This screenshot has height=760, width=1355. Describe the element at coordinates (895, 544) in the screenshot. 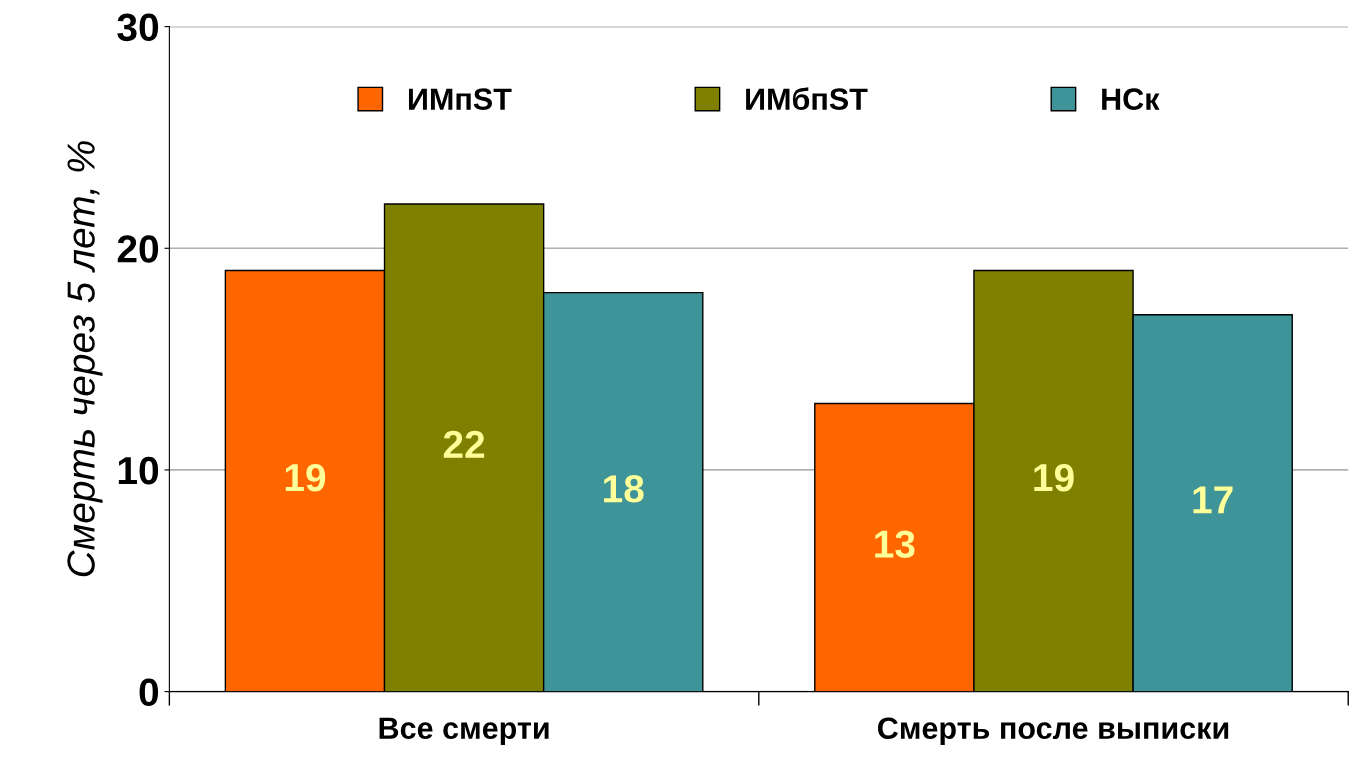

I see `data-label: 13` at that location.